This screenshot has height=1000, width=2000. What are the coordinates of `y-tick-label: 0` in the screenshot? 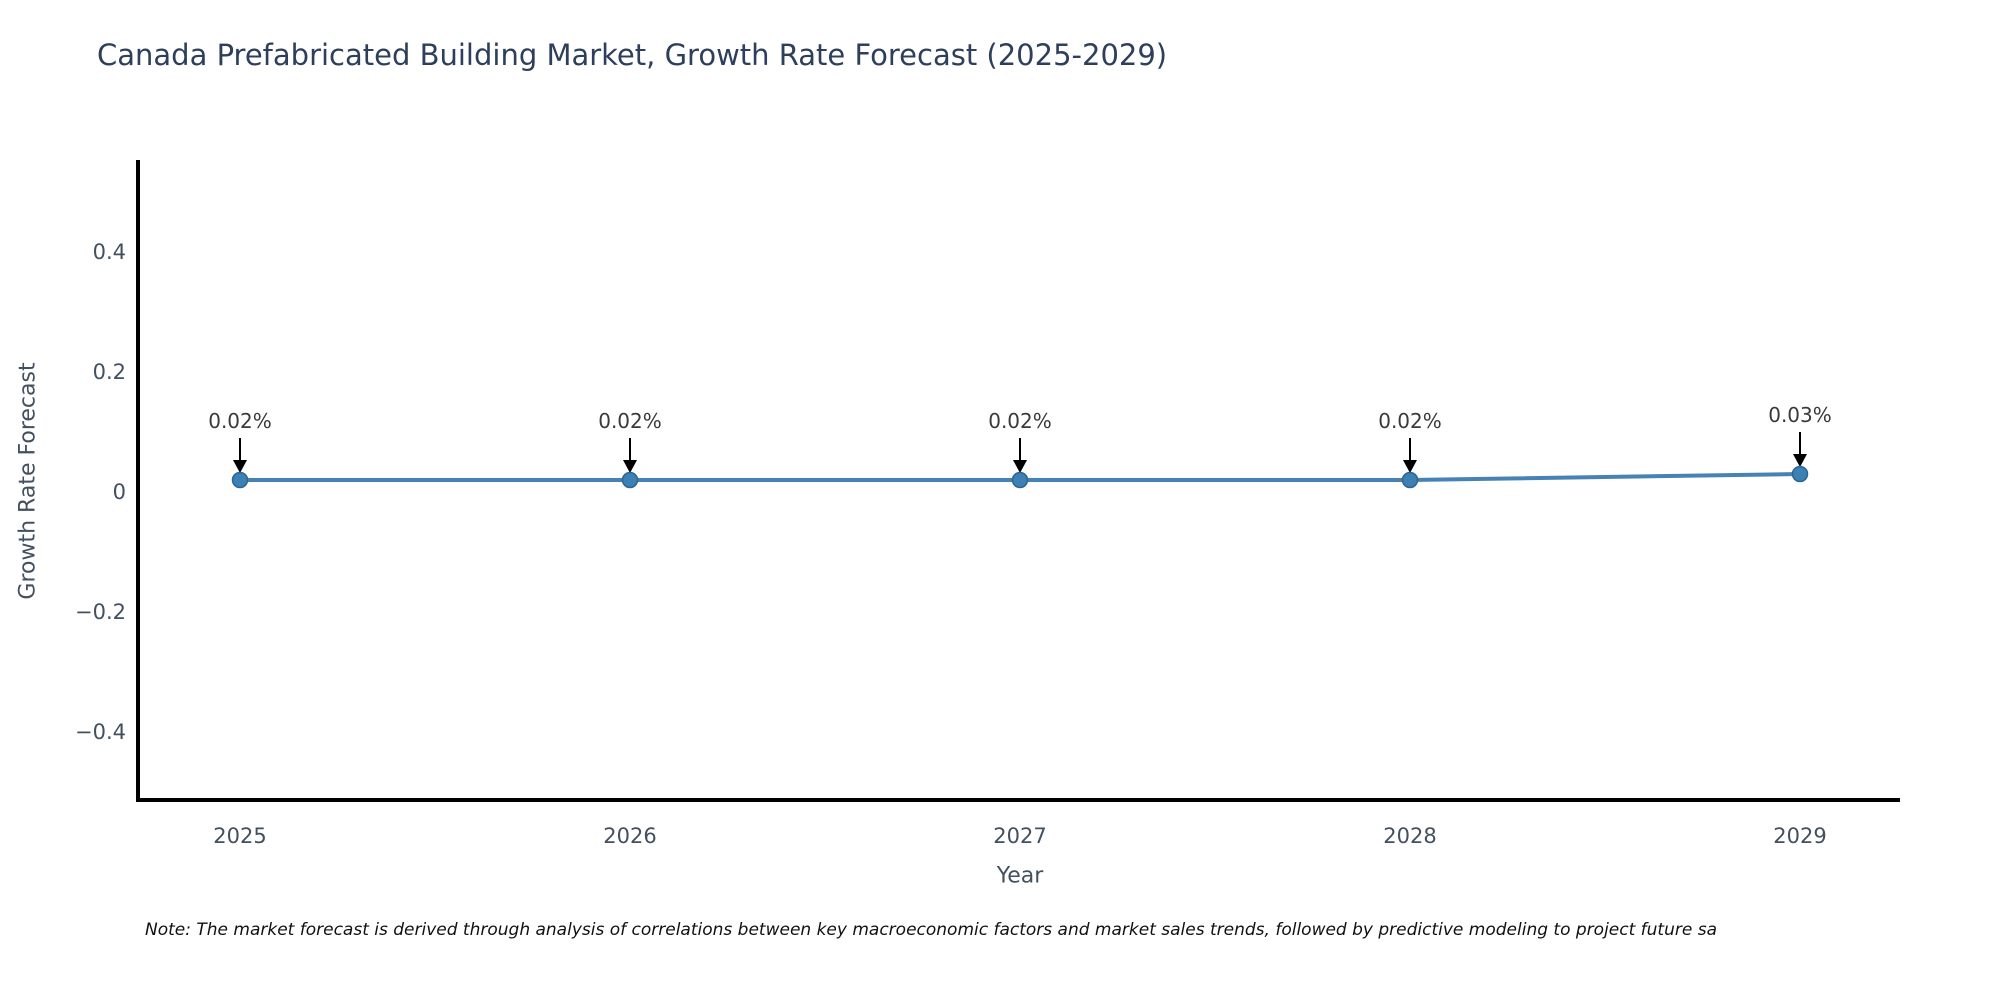 It's located at (119, 492).